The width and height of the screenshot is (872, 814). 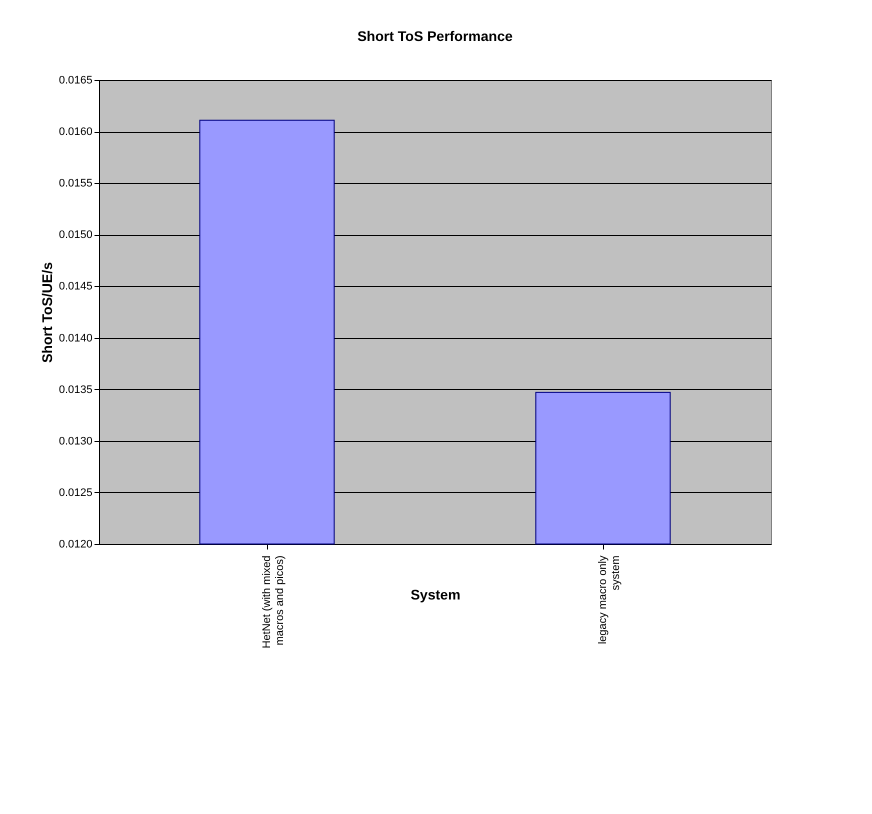 I want to click on y-tick-label: 0.0155, so click(x=75, y=184).